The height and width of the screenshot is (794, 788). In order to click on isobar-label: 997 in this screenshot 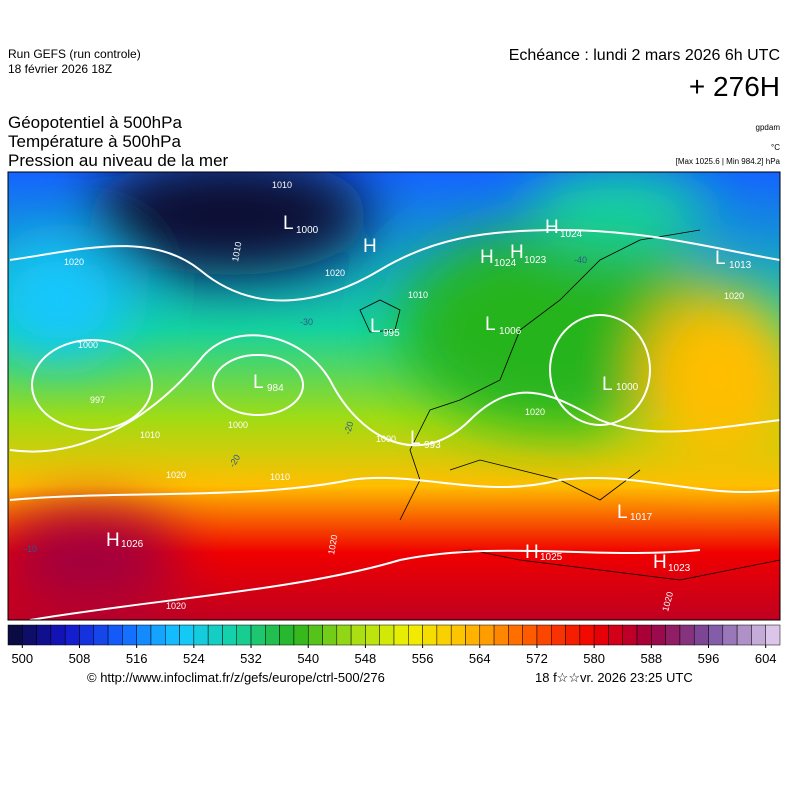, I will do `click(97, 400)`.